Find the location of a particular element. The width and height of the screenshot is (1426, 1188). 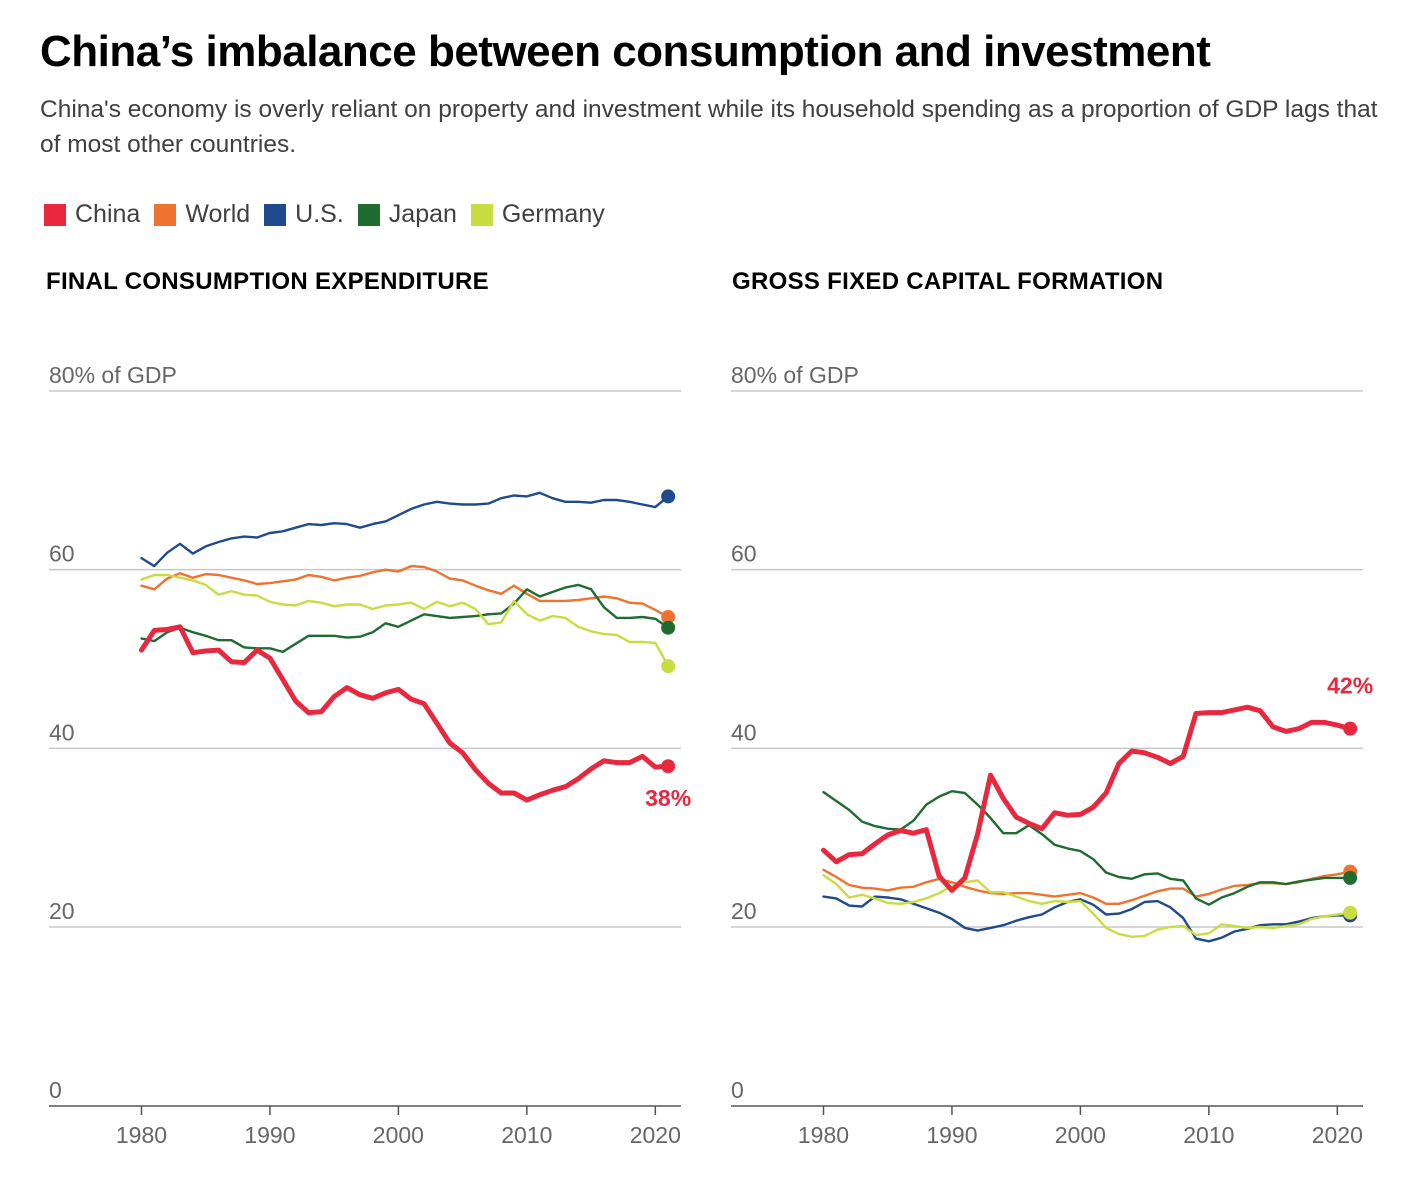

legend-item-world: World is located at coordinates (202, 214).